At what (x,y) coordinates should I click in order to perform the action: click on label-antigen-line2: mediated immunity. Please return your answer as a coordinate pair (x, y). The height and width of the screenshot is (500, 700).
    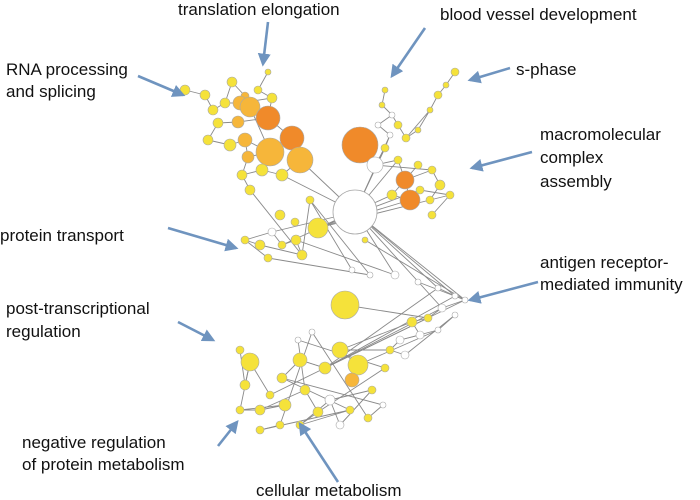
    Looking at the image, I should click on (611, 284).